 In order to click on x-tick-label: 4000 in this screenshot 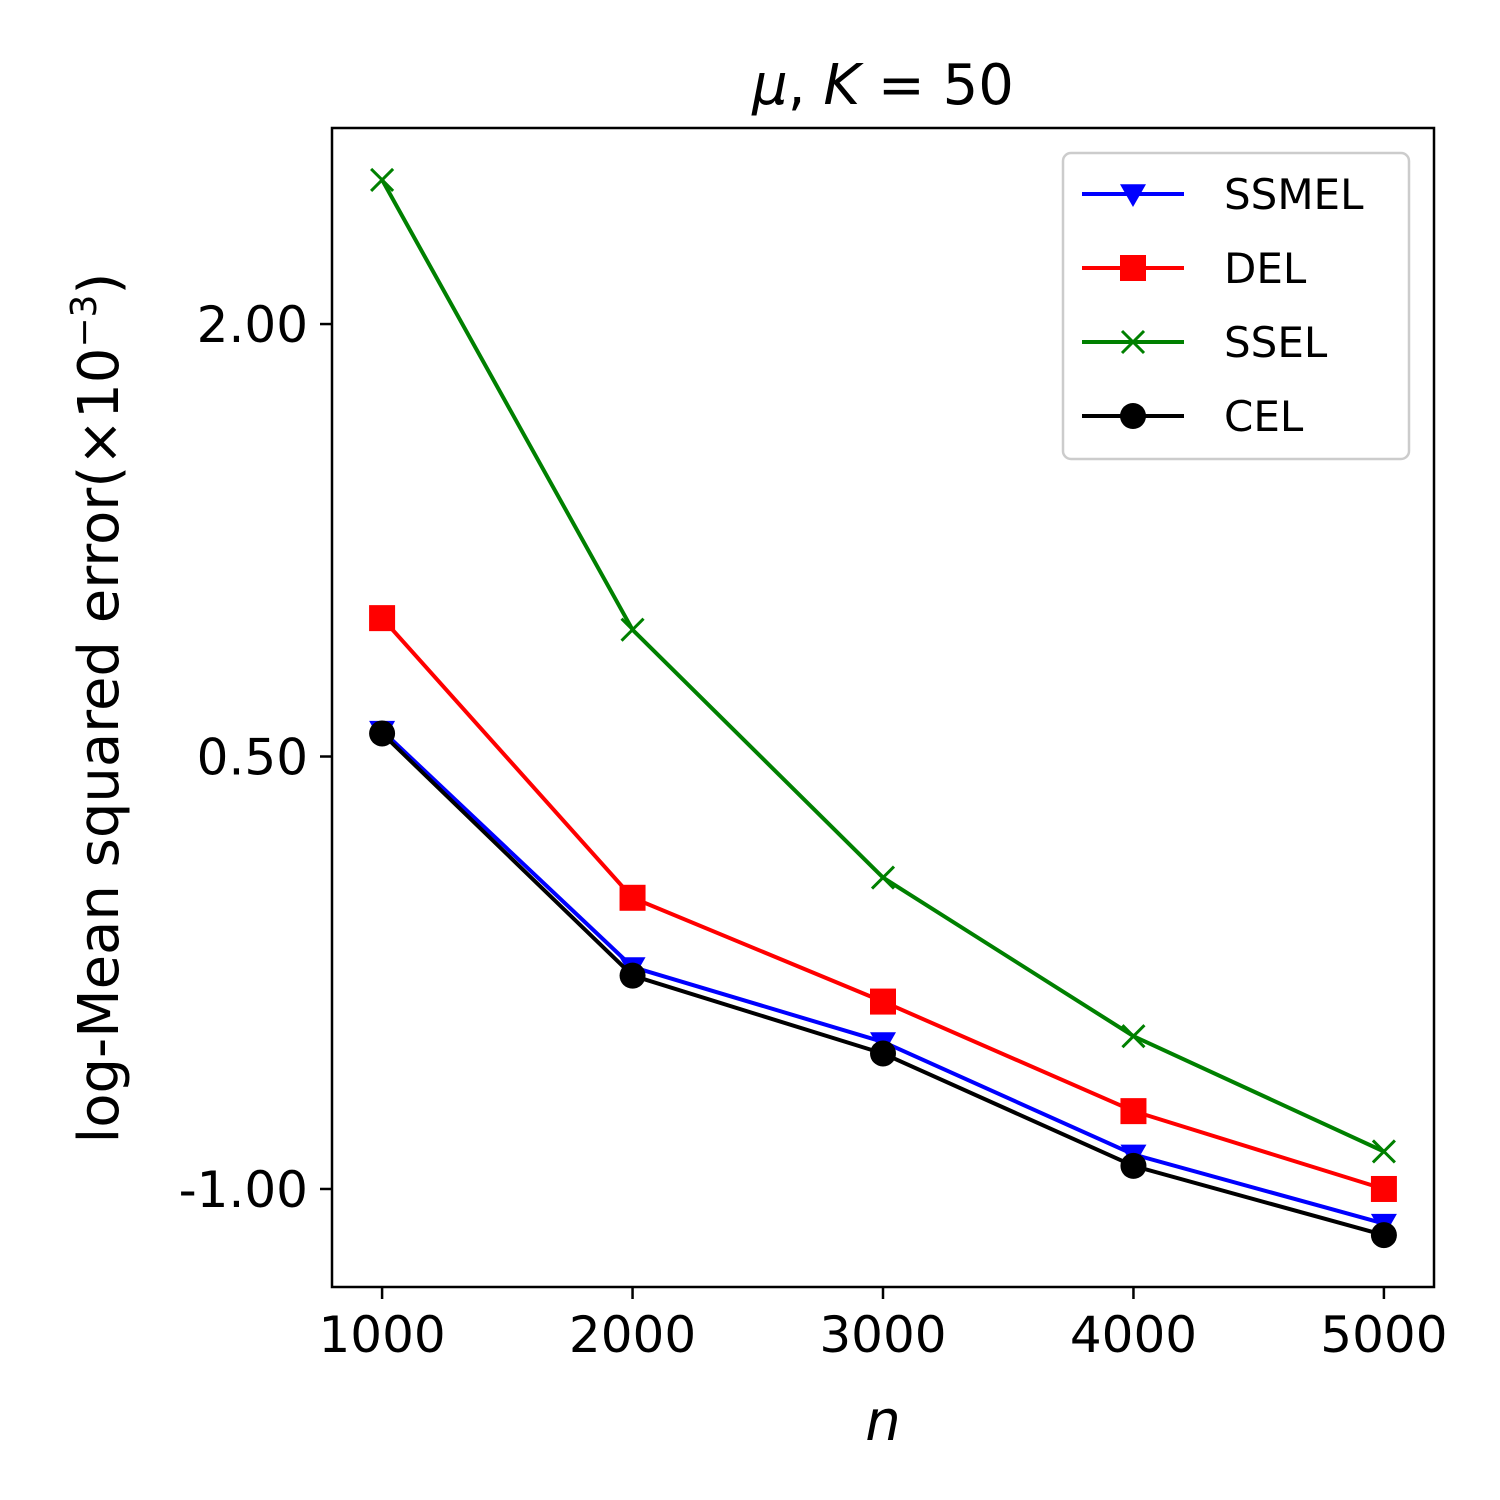, I will do `click(1133, 1335)`.